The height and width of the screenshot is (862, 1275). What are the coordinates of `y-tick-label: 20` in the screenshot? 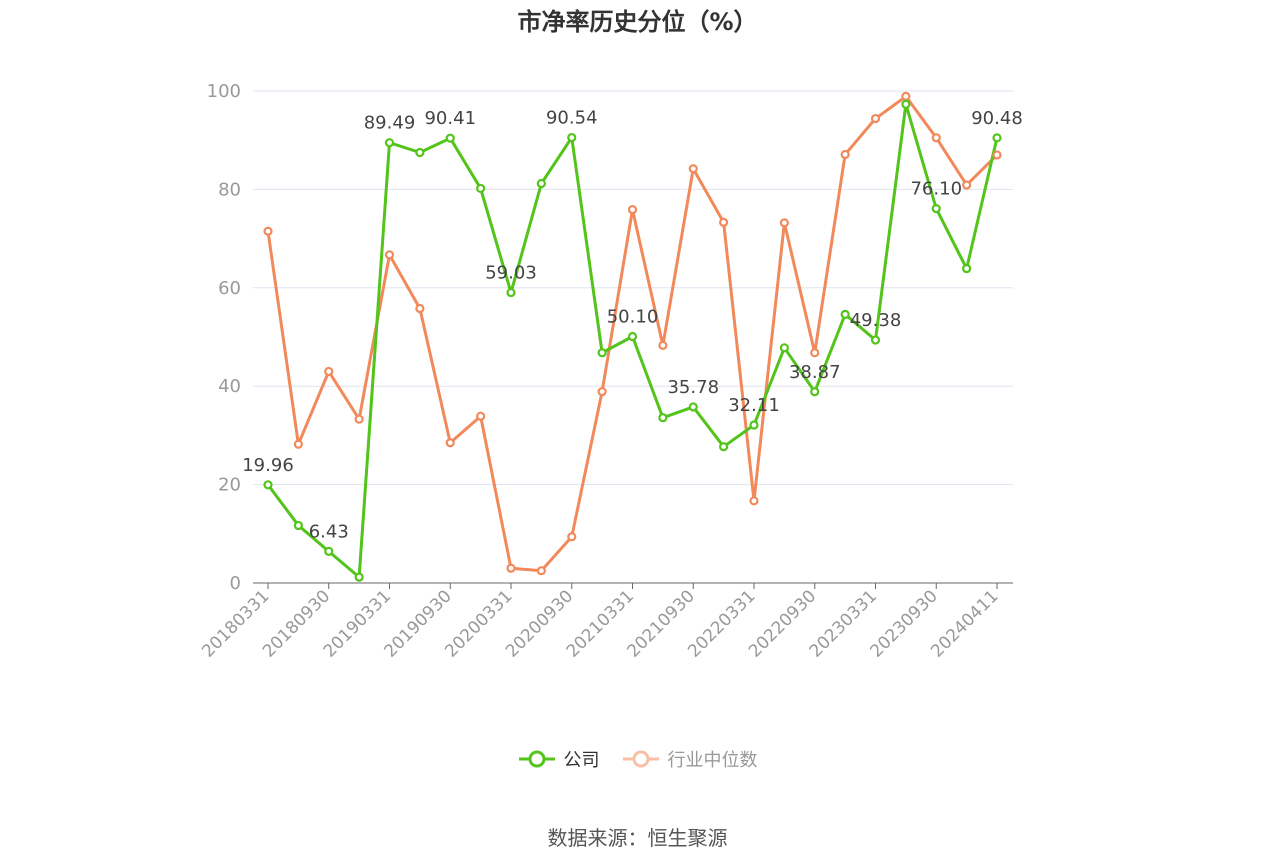 It's located at (229, 485).